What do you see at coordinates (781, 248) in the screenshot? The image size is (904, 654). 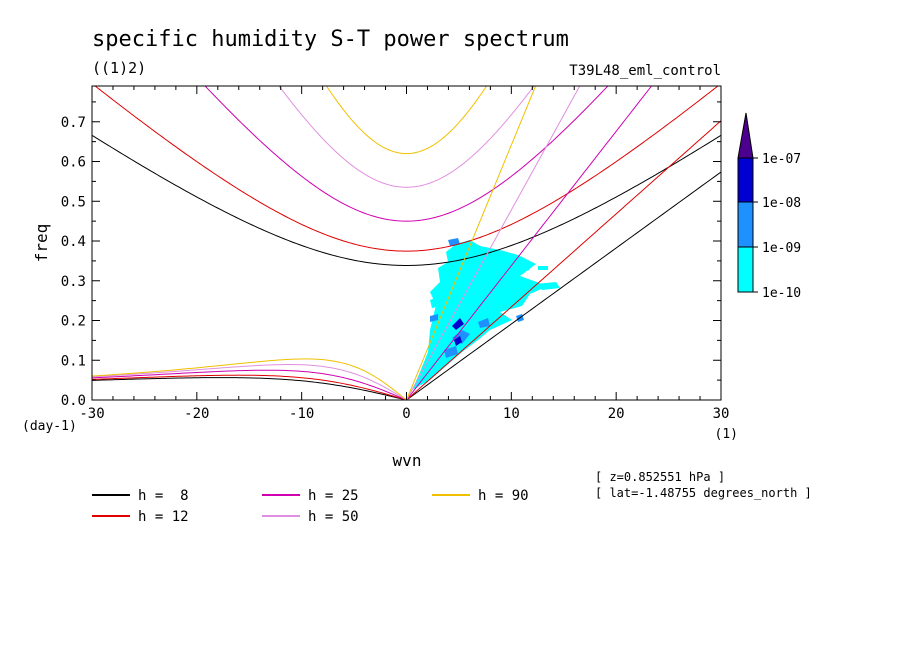 I see `colorbar-label-1e-09: 1e-09` at bounding box center [781, 248].